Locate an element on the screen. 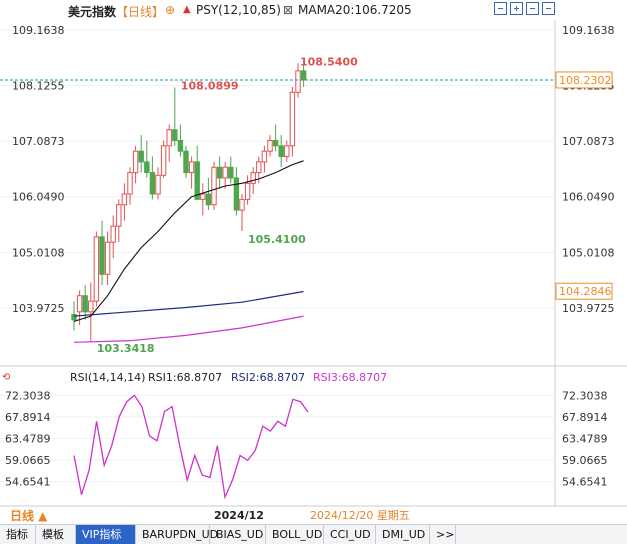  price-tick-right: 105.0108 is located at coordinates (588, 252).